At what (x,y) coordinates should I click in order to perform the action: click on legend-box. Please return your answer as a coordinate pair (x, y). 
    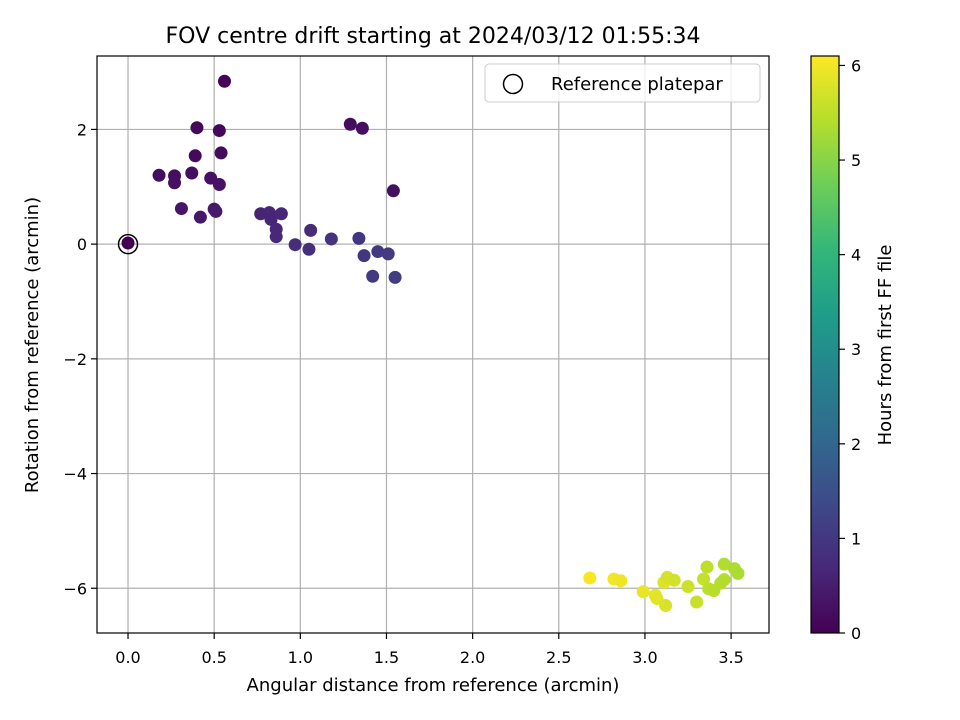
    Looking at the image, I should click on (622, 83).